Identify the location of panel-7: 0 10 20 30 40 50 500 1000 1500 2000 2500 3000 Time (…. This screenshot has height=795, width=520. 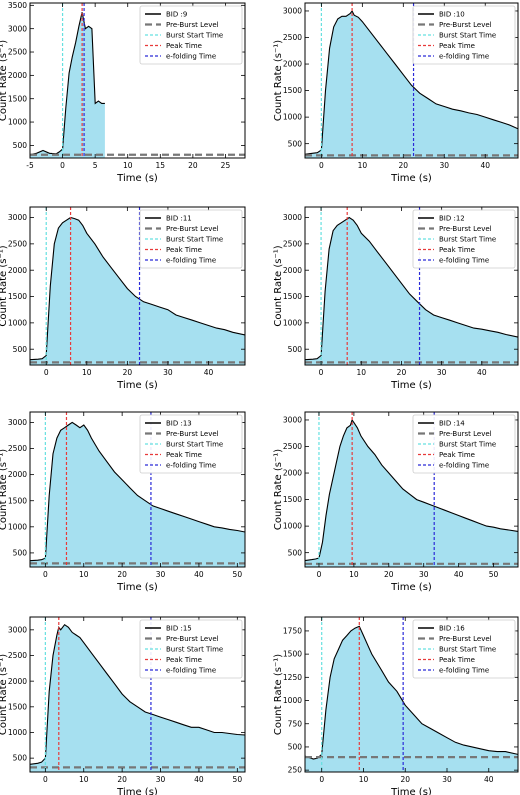
(123, 705).